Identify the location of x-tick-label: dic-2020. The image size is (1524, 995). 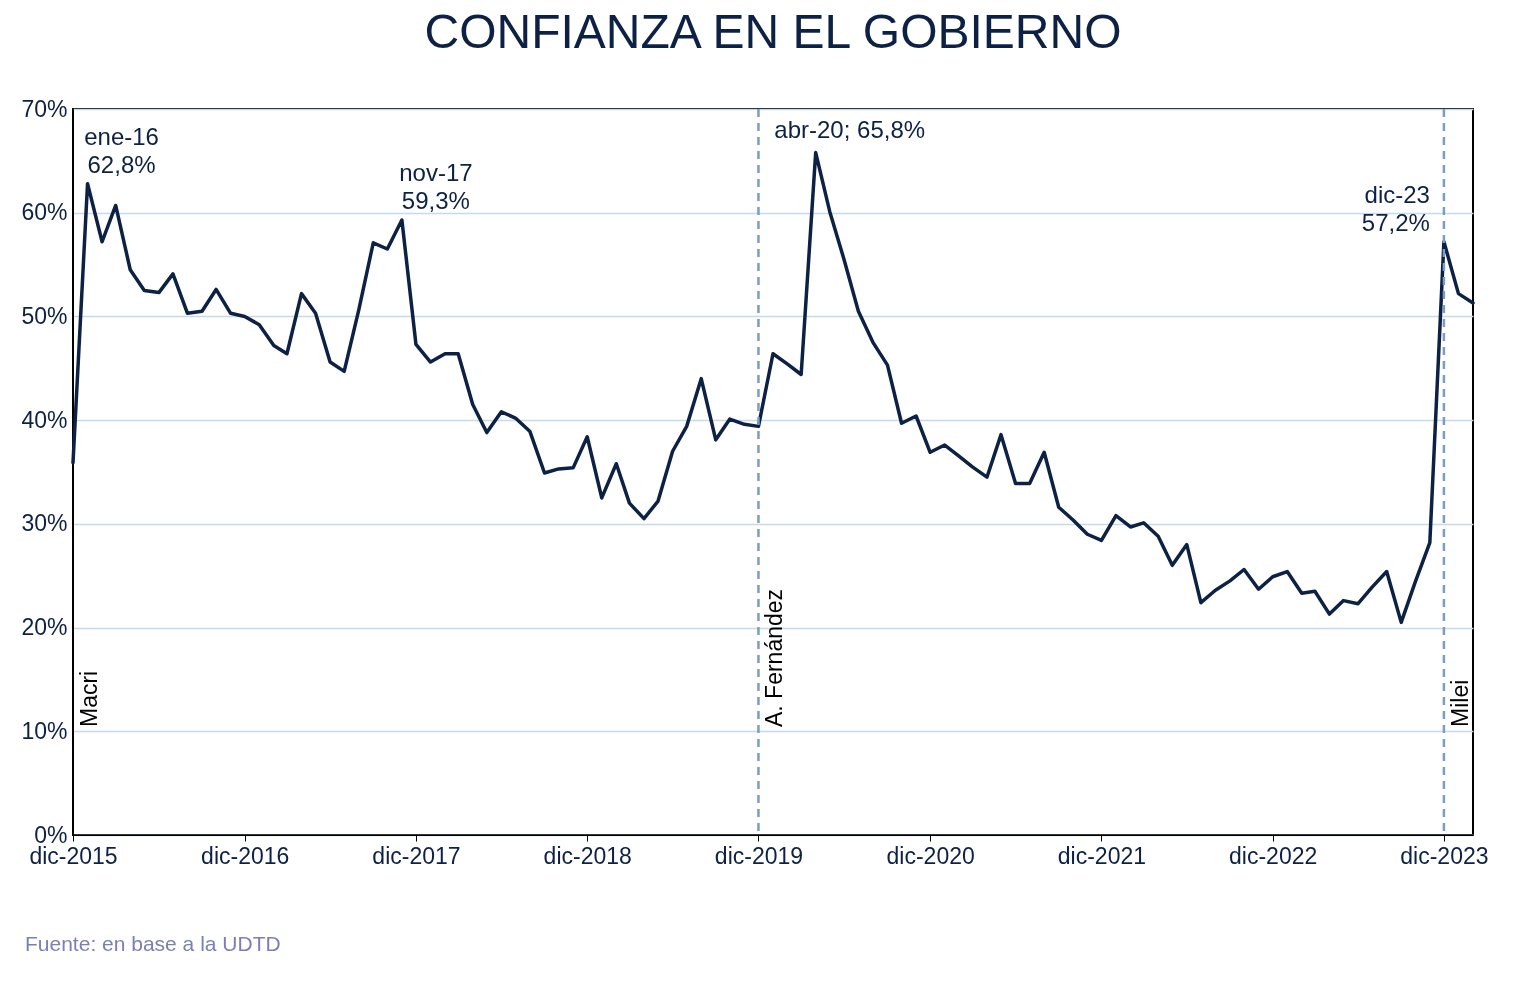
(930, 855).